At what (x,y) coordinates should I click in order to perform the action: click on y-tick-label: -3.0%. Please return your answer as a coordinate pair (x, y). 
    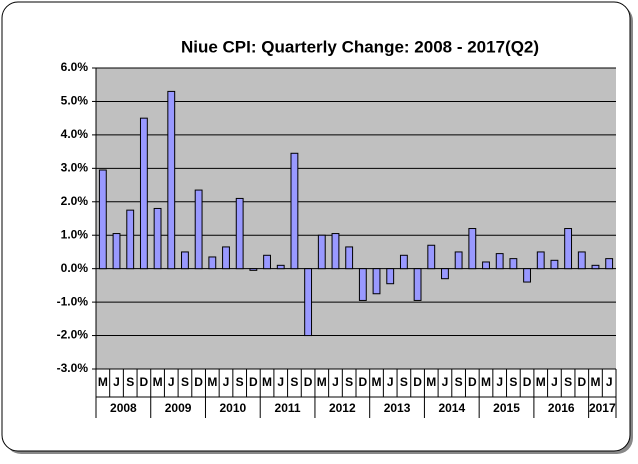
    Looking at the image, I should click on (73, 368).